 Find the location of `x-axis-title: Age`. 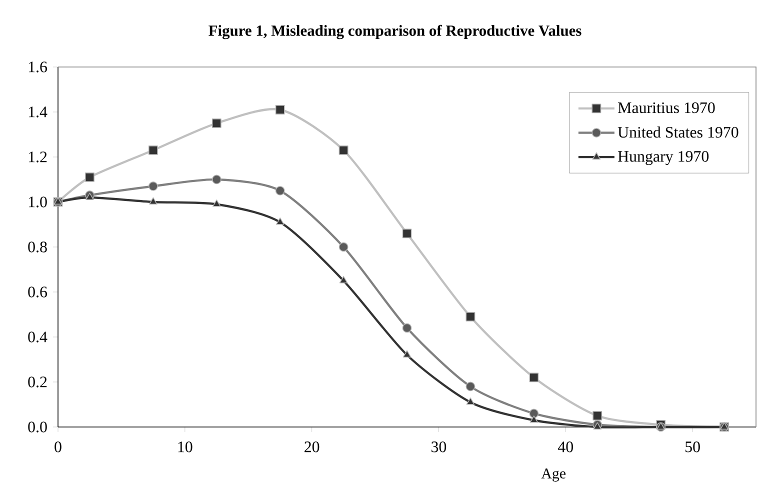

x-axis-title: Age is located at coordinates (553, 475).